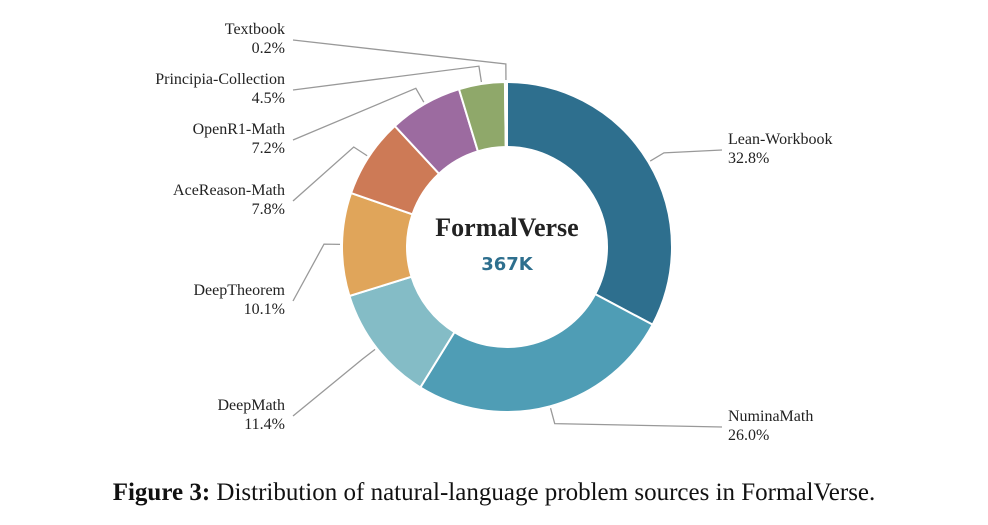 The image size is (988, 525). Describe the element at coordinates (506, 227) in the screenshot. I see `center-title: FormalVerse` at that location.